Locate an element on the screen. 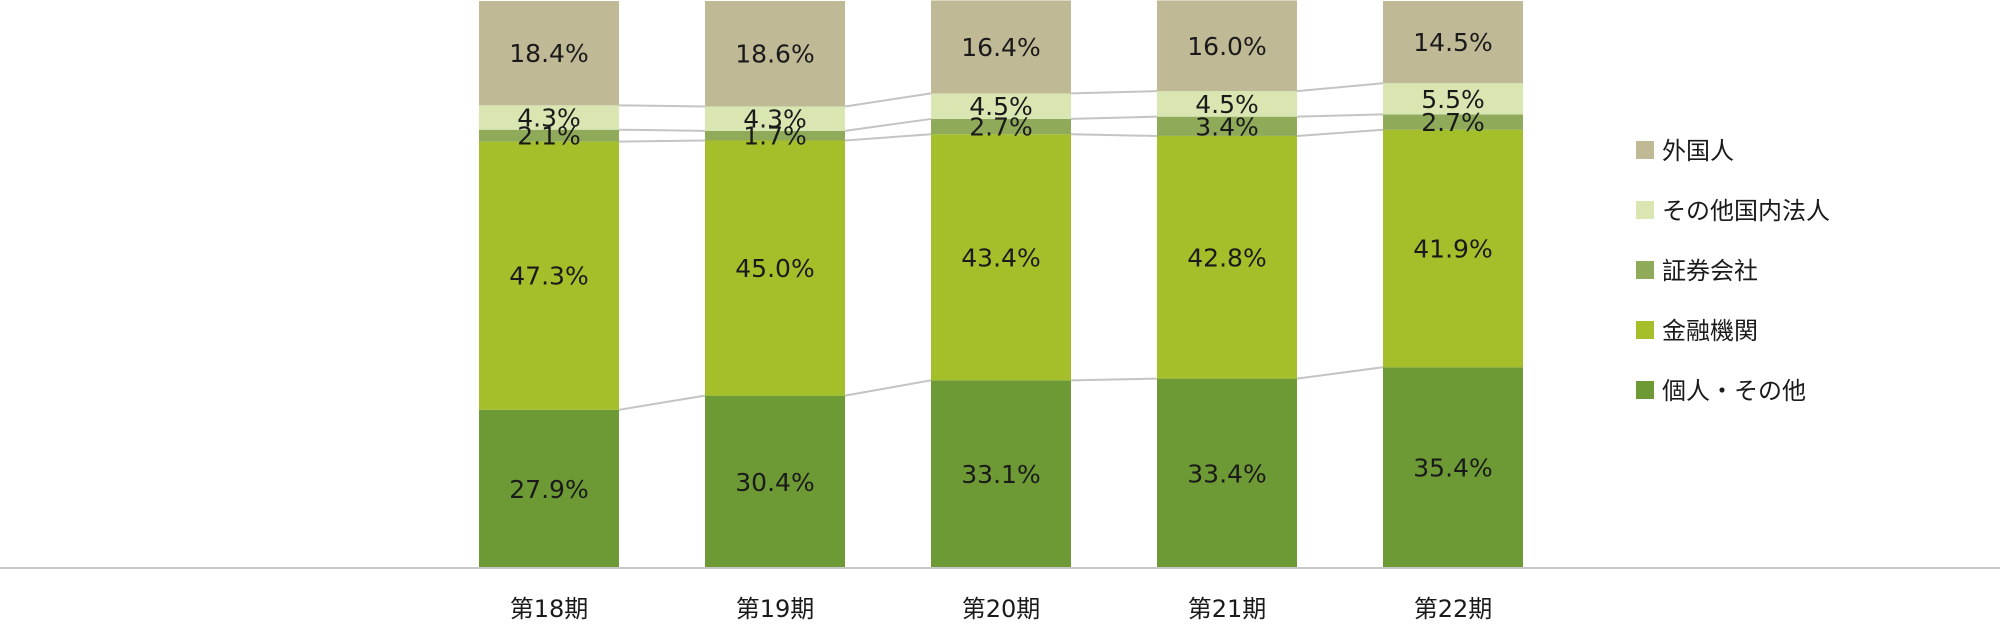  data-label: 18.6% is located at coordinates (774, 54).